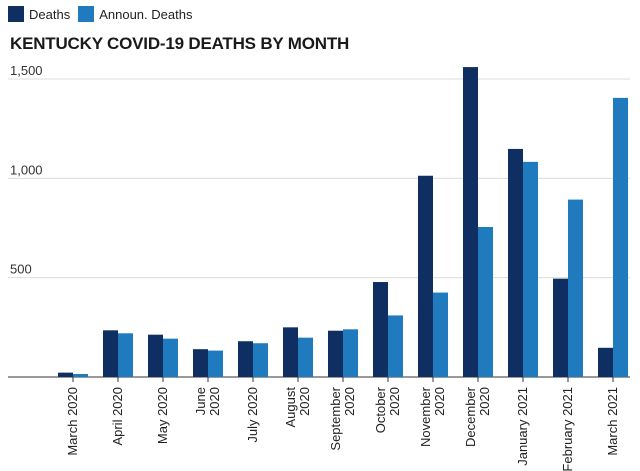 The image size is (640, 471). Describe the element at coordinates (16, 14) in the screenshot. I see `legend-swatch-deaths` at that location.